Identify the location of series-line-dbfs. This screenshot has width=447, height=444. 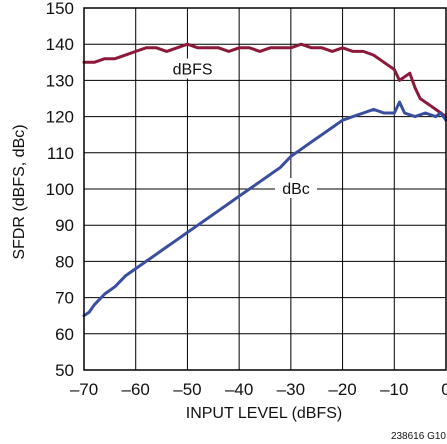
(264, 80).